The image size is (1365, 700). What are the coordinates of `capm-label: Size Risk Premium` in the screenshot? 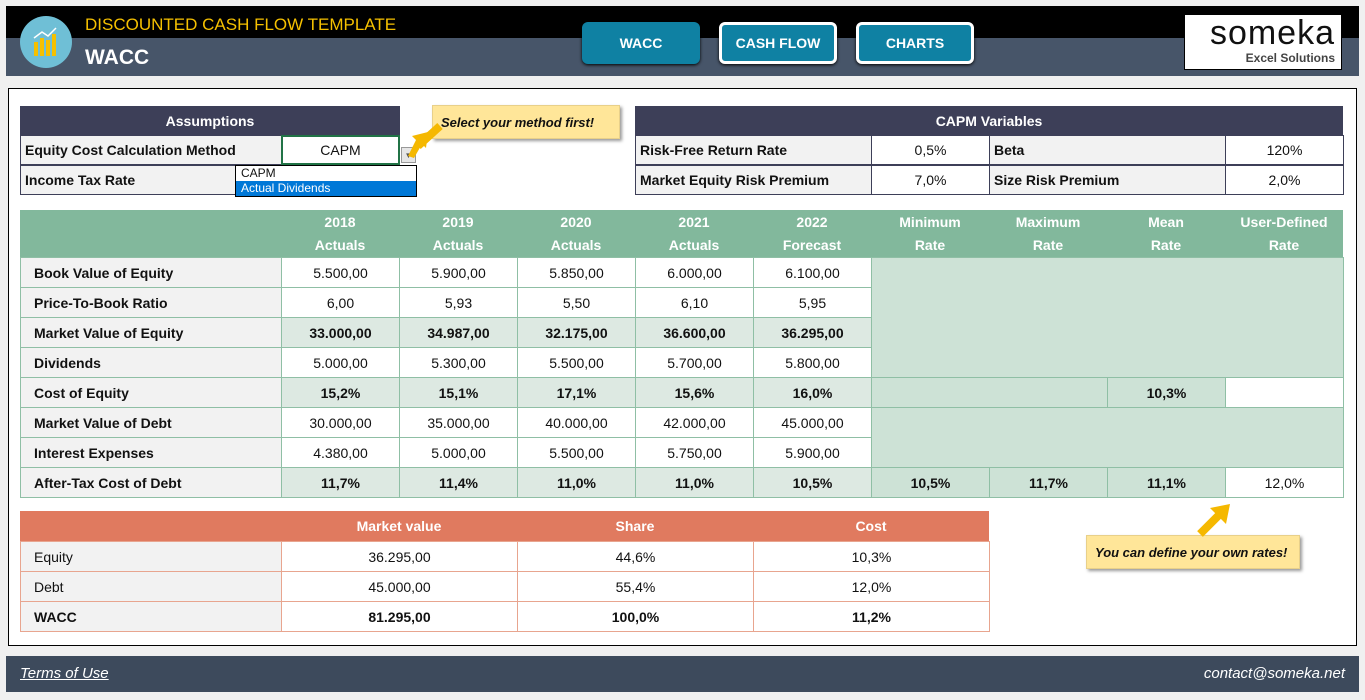 It's located at (1107, 180).